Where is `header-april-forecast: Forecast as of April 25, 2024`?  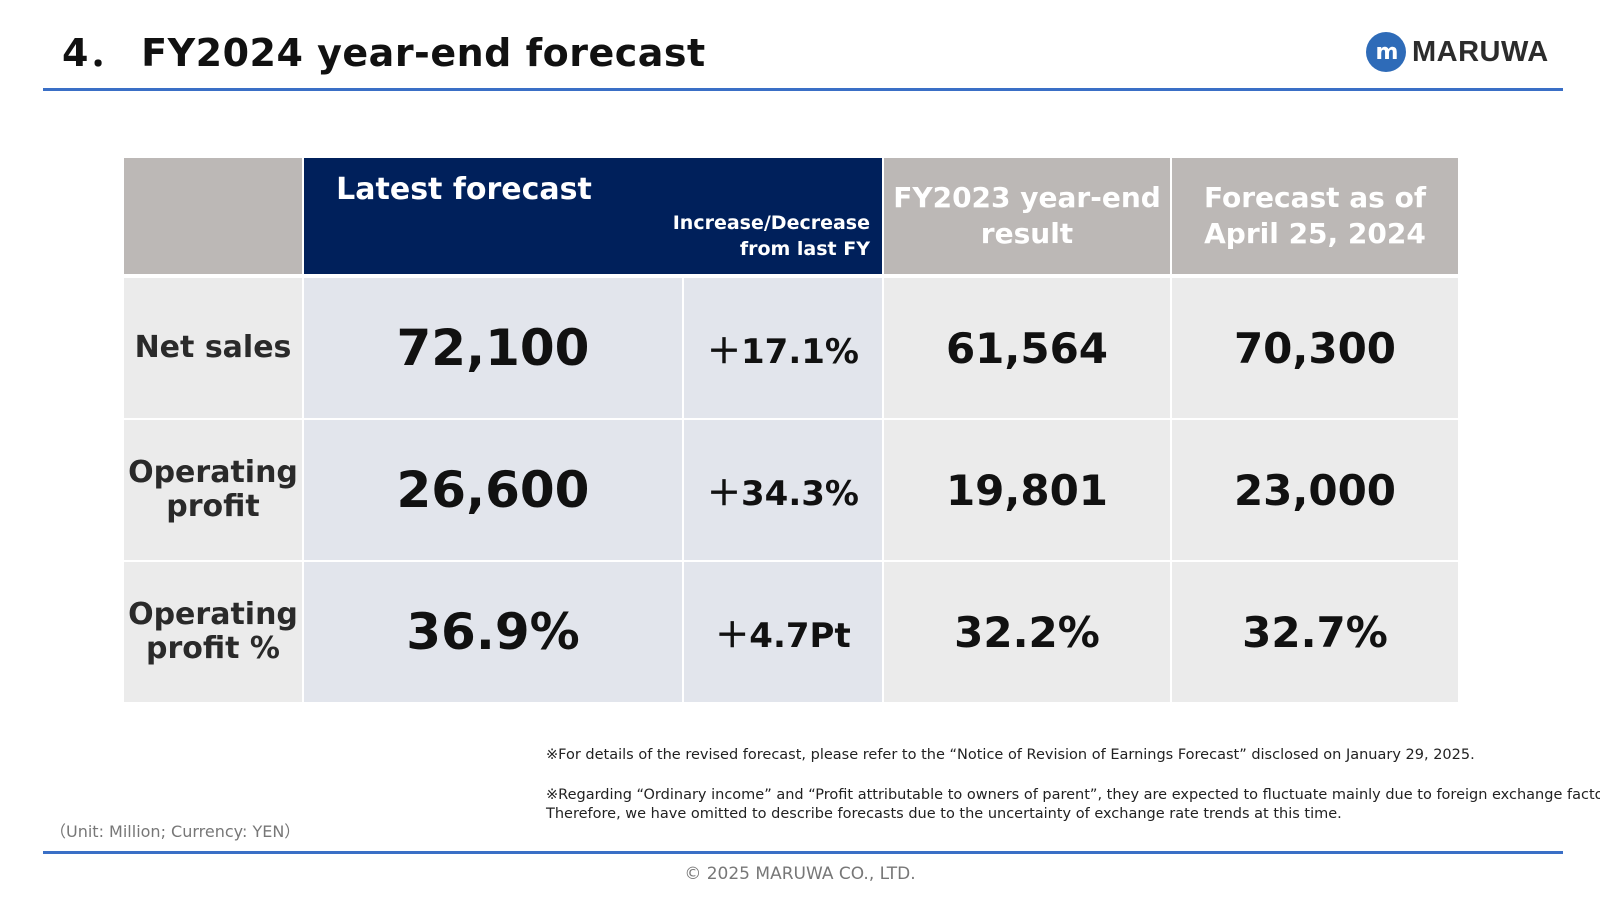 header-april-forecast: Forecast as of April 25, 2024 is located at coordinates (1315, 216).